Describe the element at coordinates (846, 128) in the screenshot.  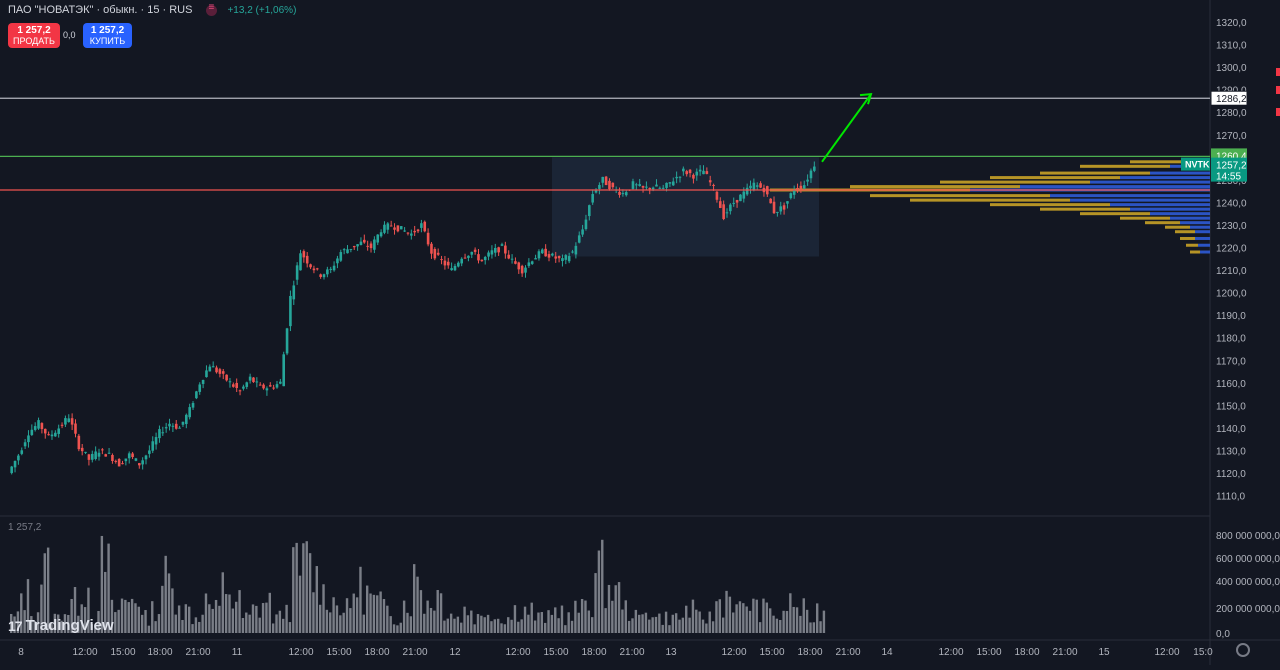
I see `target-arrow` at that location.